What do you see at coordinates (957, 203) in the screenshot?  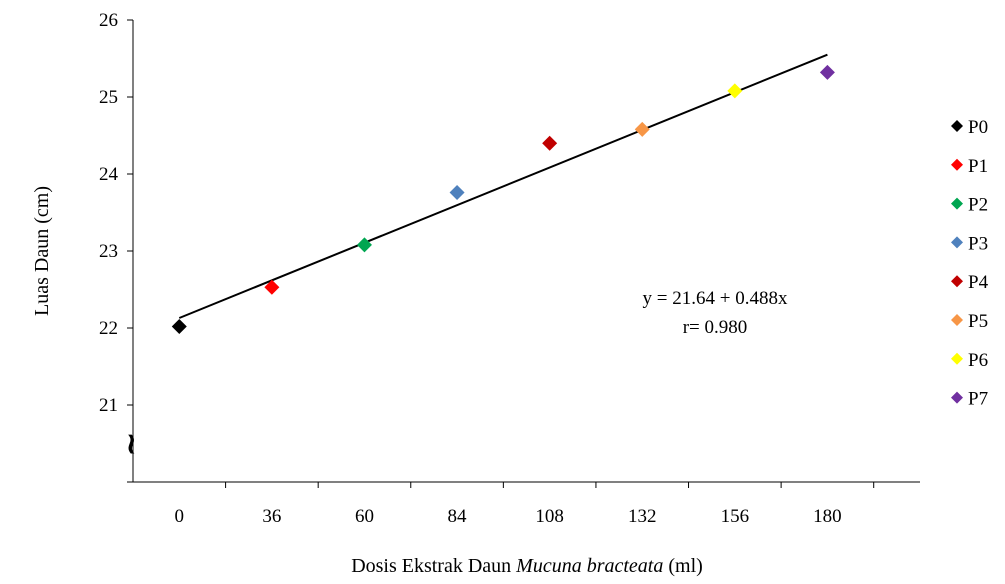 I see `legend-marker-p2` at bounding box center [957, 203].